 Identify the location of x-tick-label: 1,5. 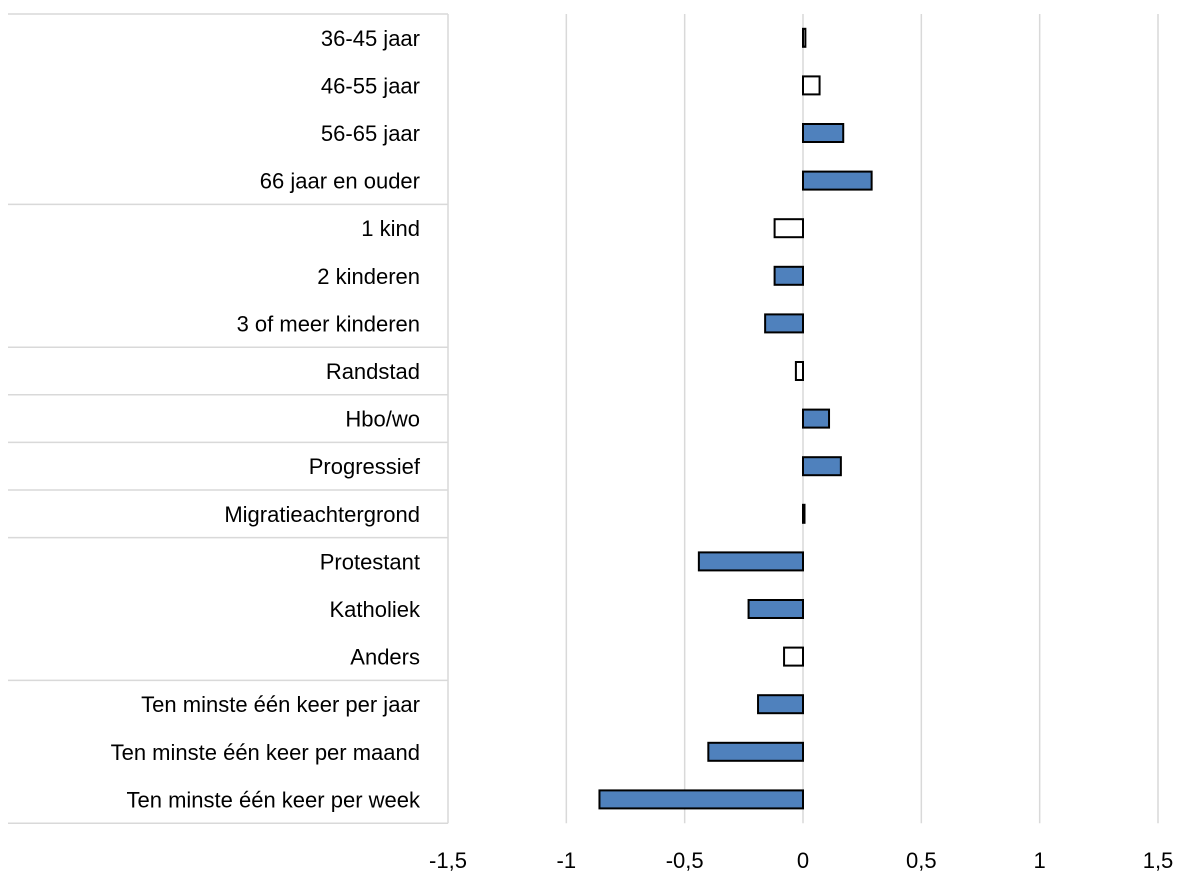
(1158, 860).